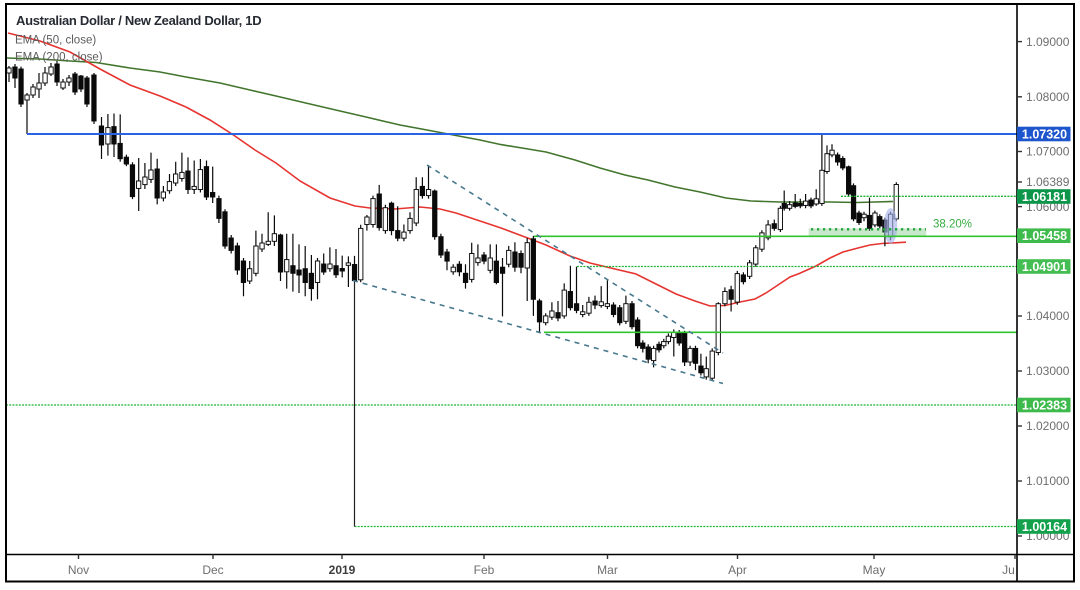 The width and height of the screenshot is (1080, 590). I want to click on svg-text: 1.09000, so click(1048, 42).